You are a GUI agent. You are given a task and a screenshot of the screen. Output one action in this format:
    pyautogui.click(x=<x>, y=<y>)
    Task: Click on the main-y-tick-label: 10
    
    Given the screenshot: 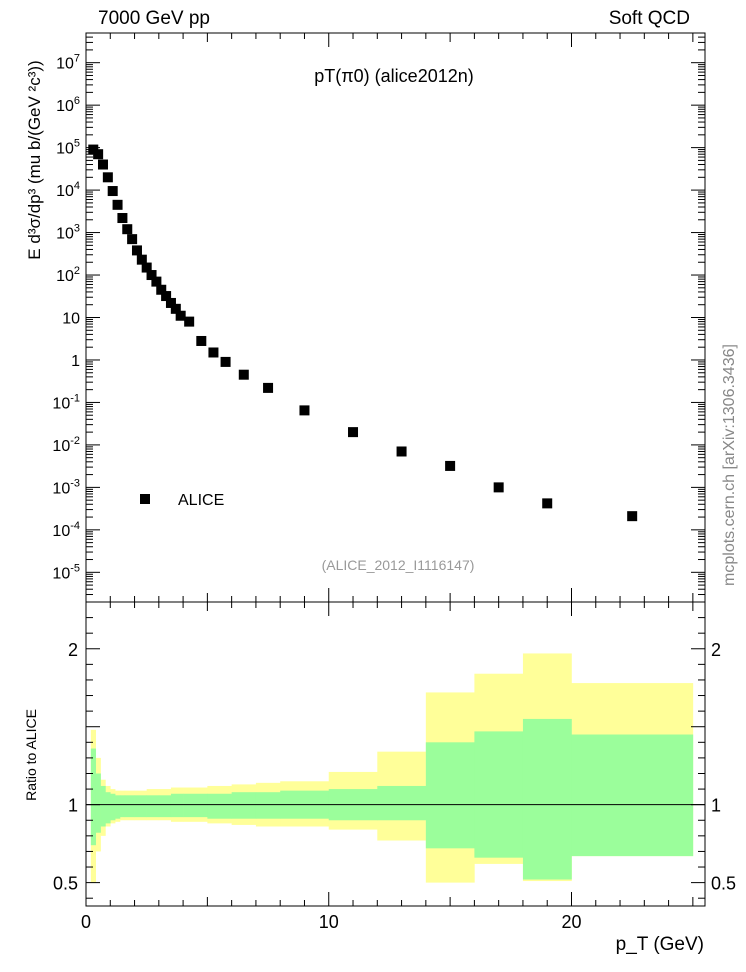 What is the action you would take?
    pyautogui.click(x=71, y=319)
    